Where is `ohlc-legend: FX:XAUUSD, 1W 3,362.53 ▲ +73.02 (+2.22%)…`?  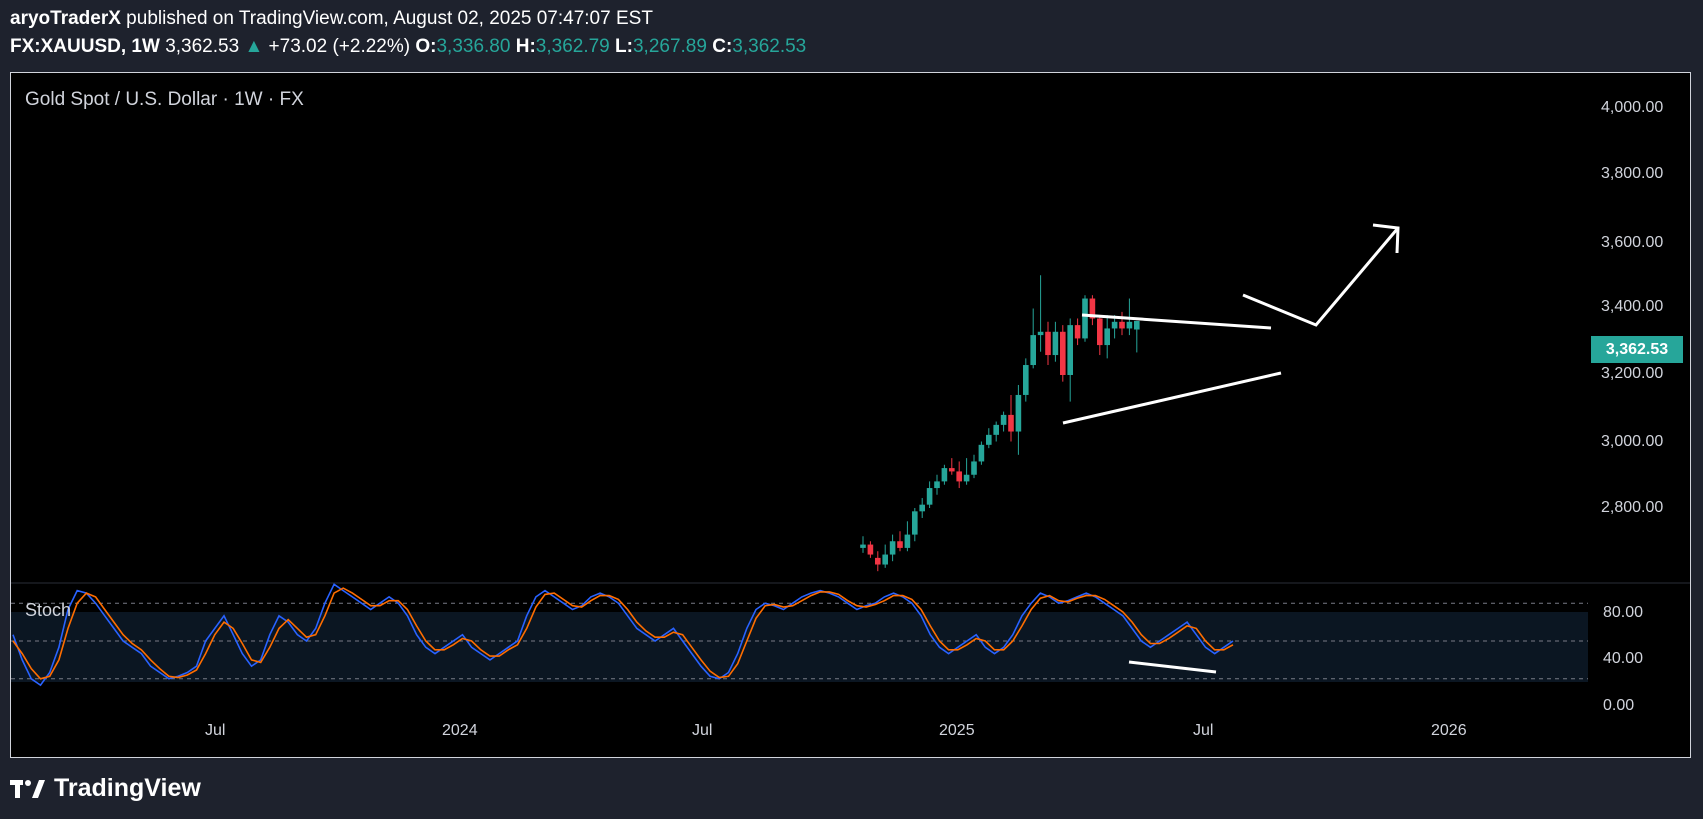
ohlc-legend: FX:XAUUSD, 1W 3,362.53 ▲ +73.02 (+2.22%)… is located at coordinates (408, 47).